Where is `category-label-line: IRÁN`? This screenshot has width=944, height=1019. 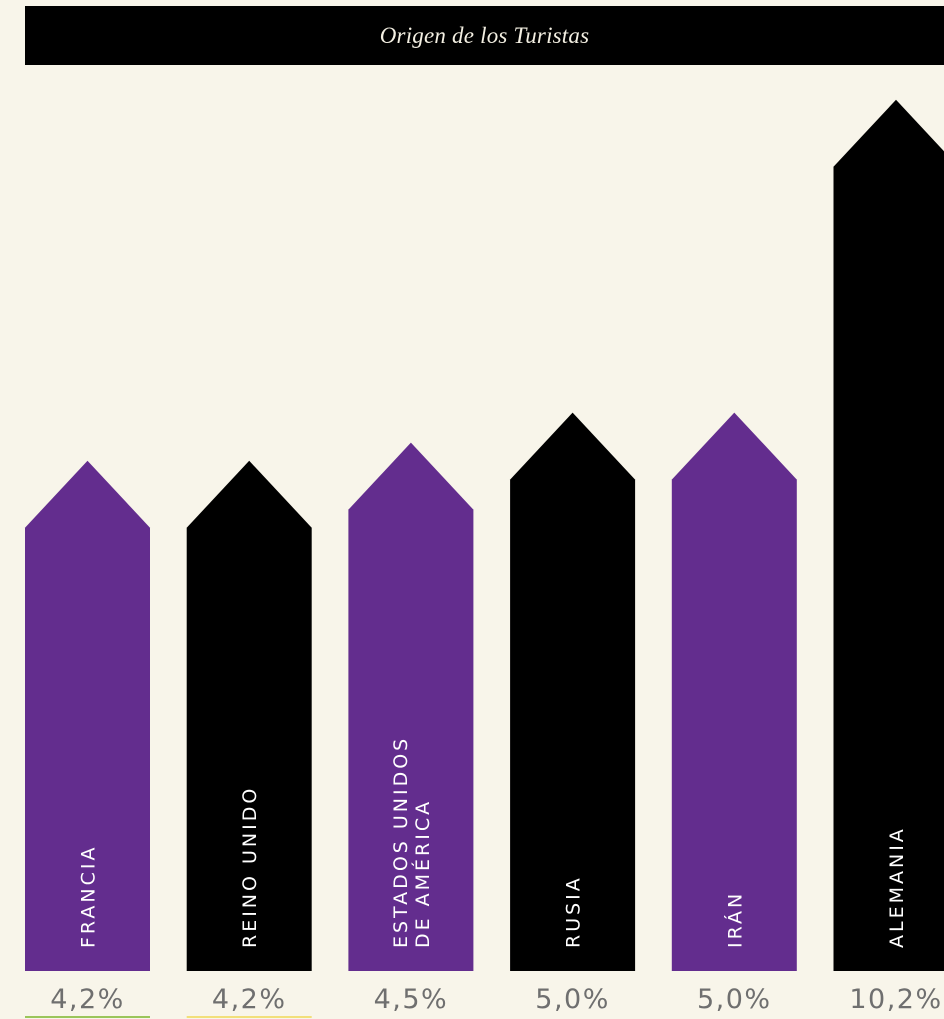
category-label-line: IRÁN is located at coordinates (734, 919).